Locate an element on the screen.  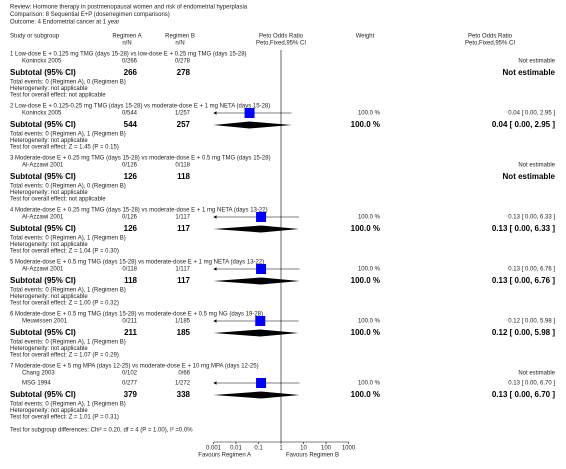
col-est-sub: Peto,Fixed,95% CI is located at coordinates (490, 44).